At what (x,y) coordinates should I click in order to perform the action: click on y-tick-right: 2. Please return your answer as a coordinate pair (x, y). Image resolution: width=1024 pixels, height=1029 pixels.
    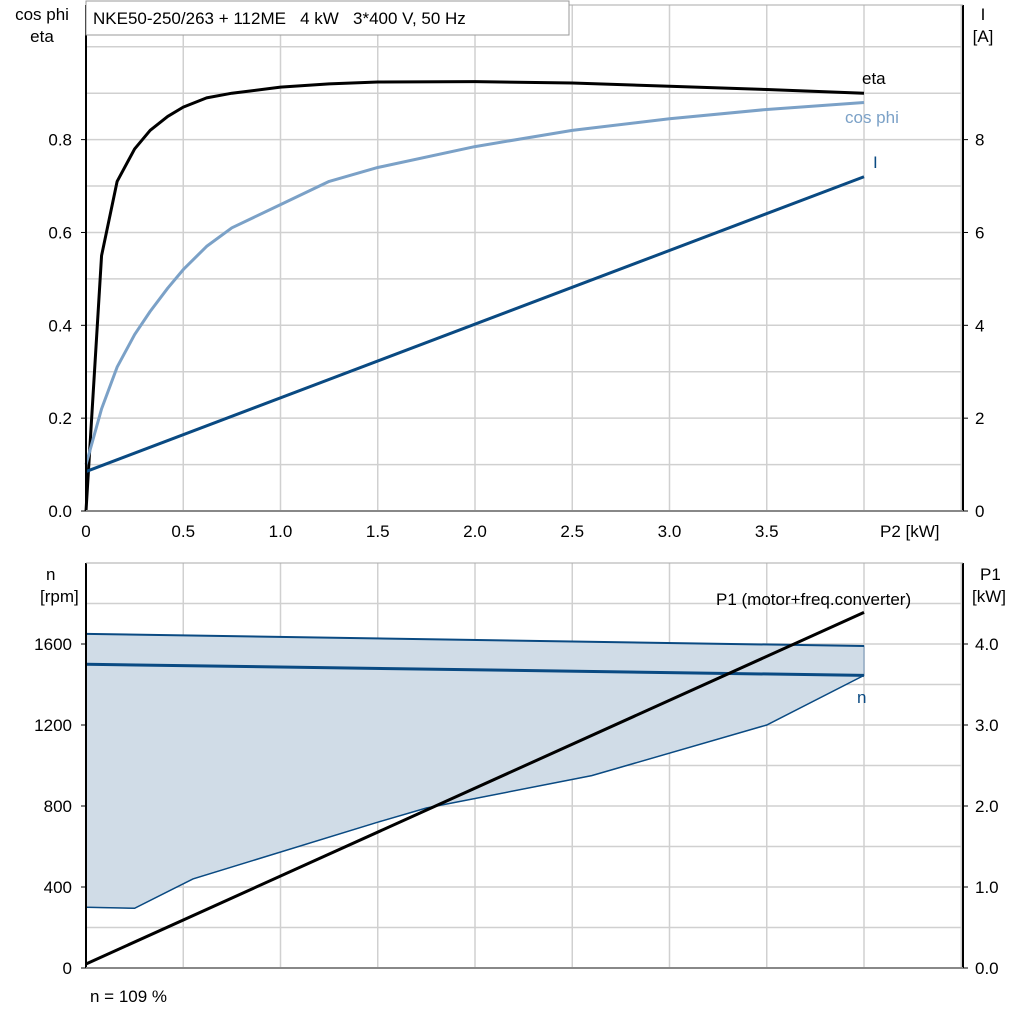
    Looking at the image, I should click on (979, 418).